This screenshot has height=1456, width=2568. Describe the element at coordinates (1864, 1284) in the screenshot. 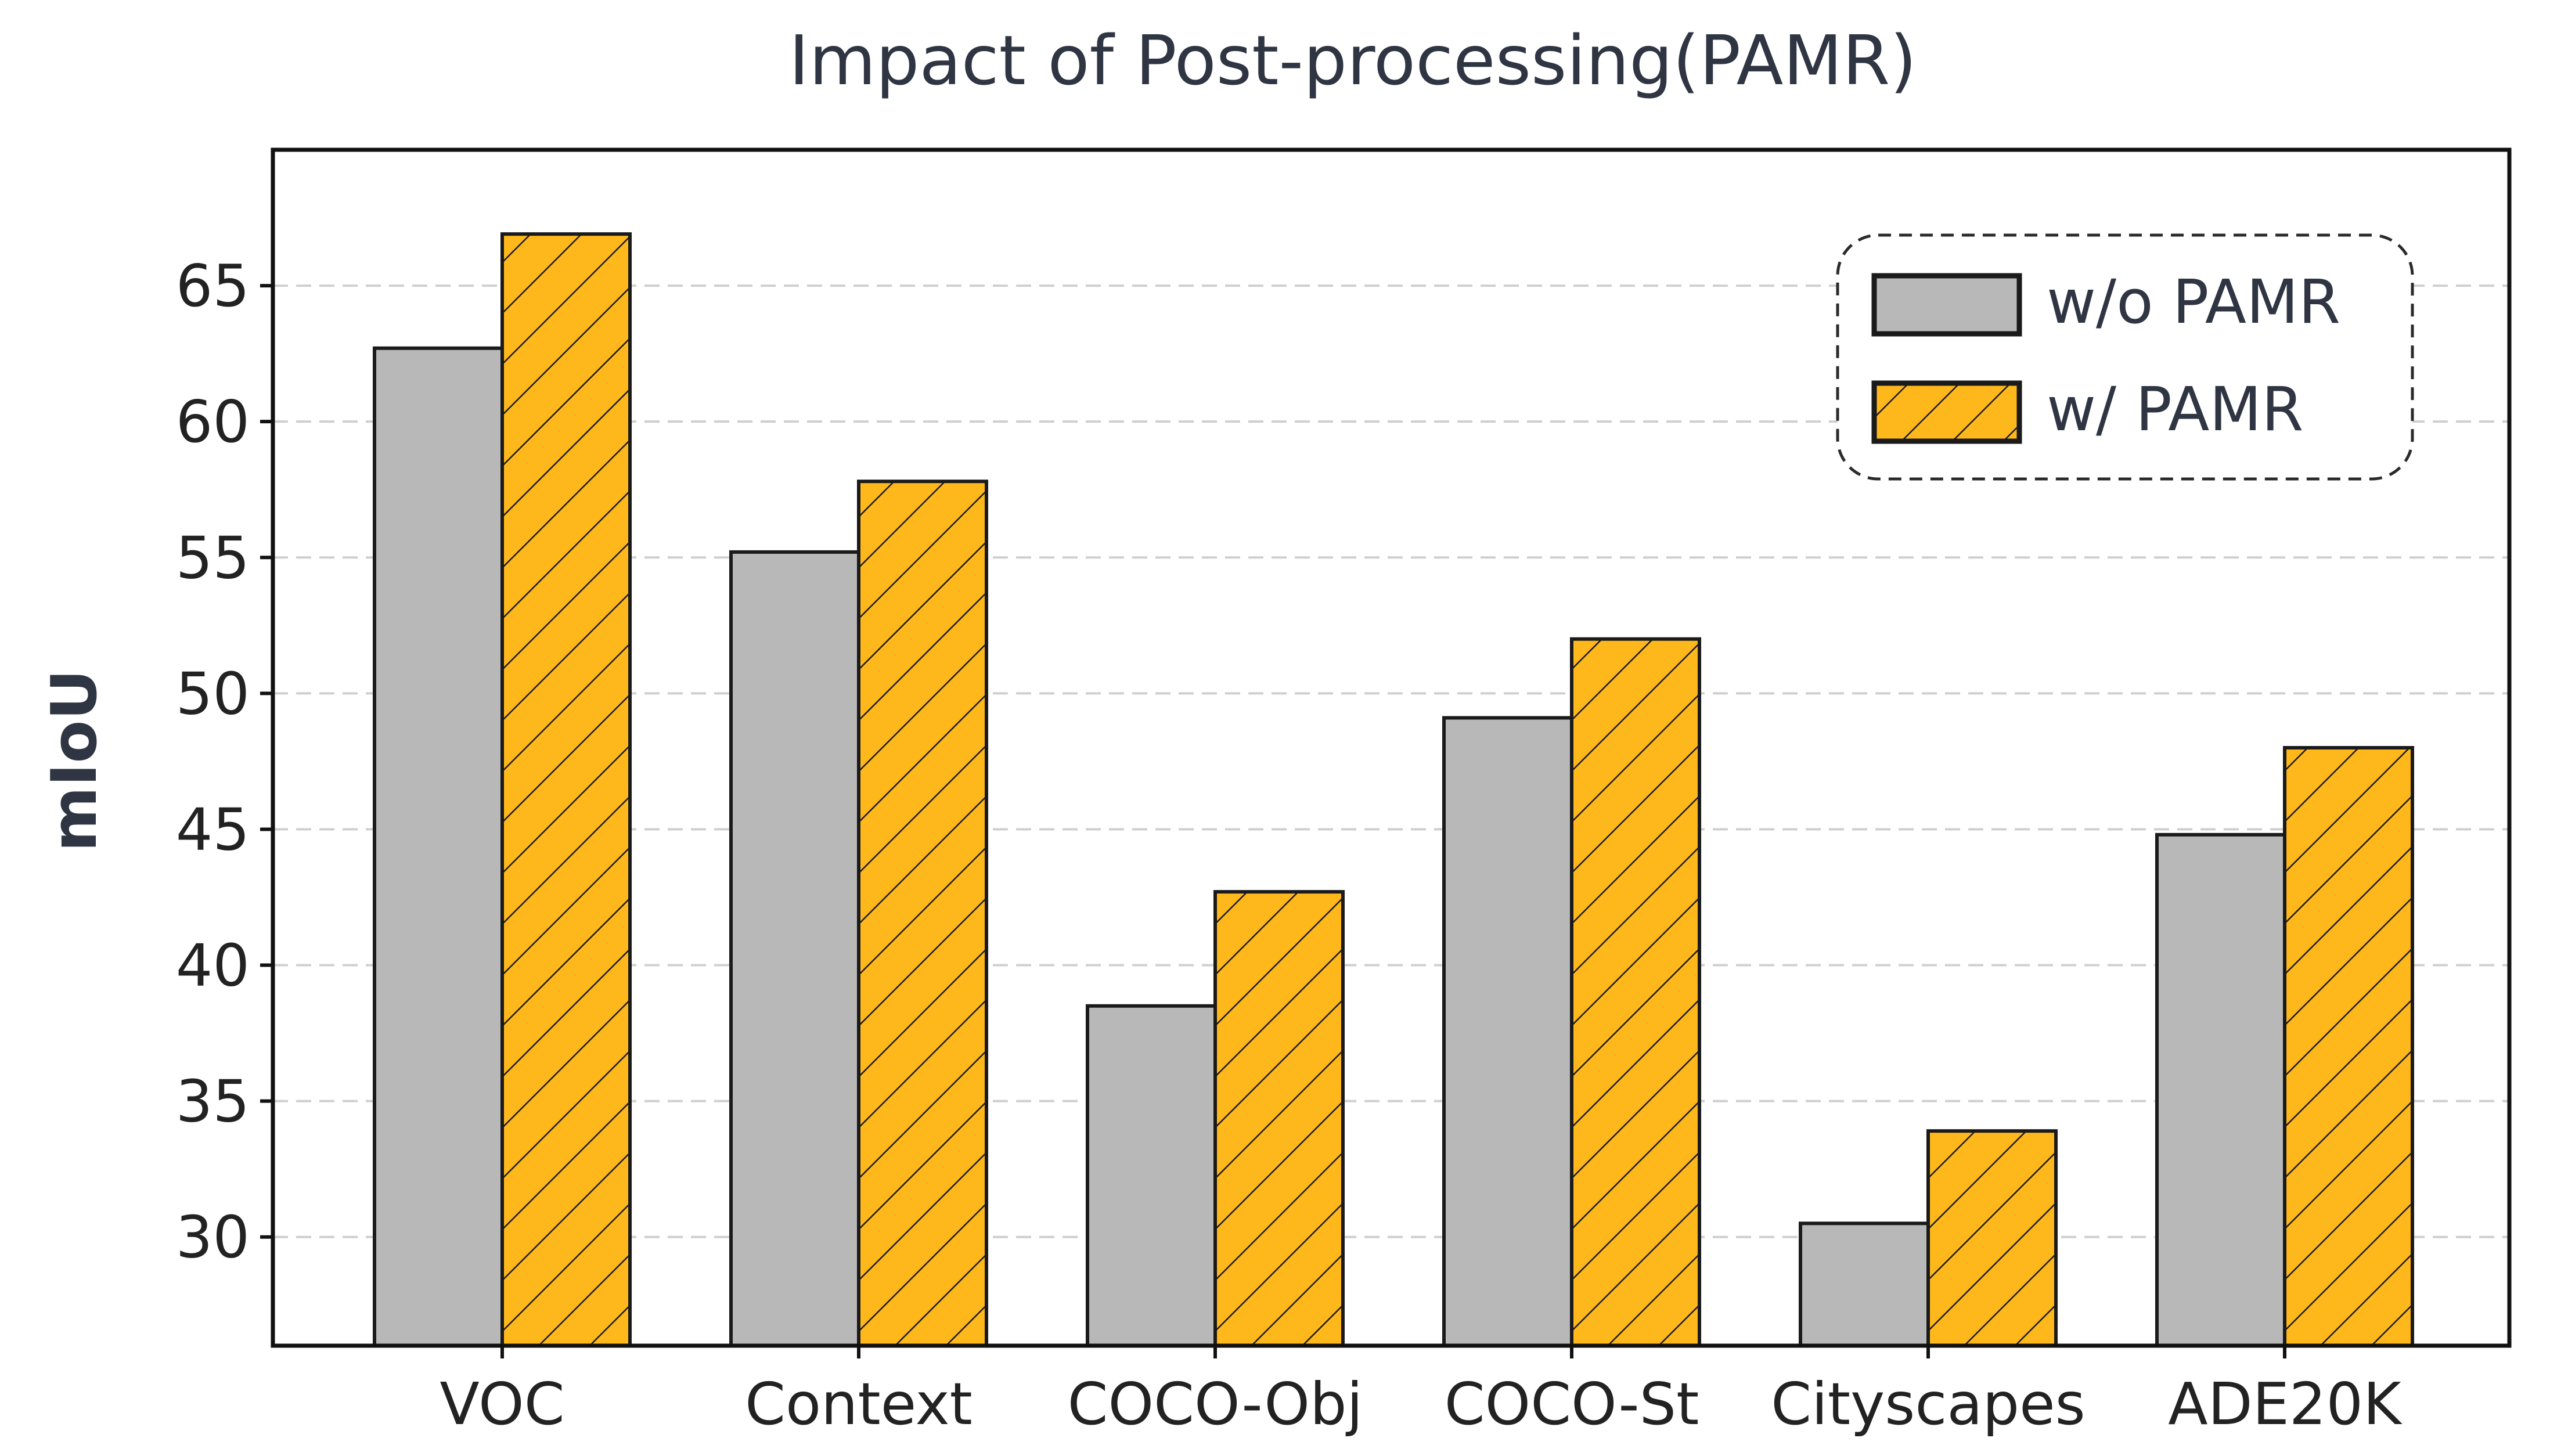

I see `bar-without-pamr-cityscapes` at that location.